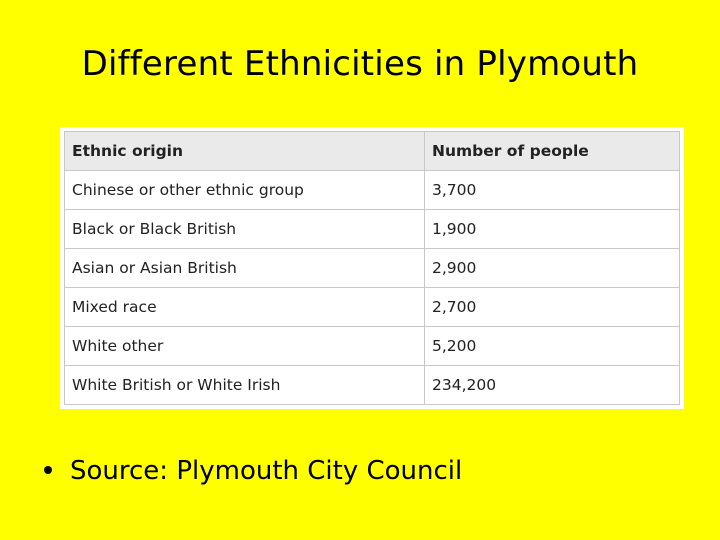  Describe the element at coordinates (552, 307) in the screenshot. I see `cell-number-of-people: 2,700` at that location.